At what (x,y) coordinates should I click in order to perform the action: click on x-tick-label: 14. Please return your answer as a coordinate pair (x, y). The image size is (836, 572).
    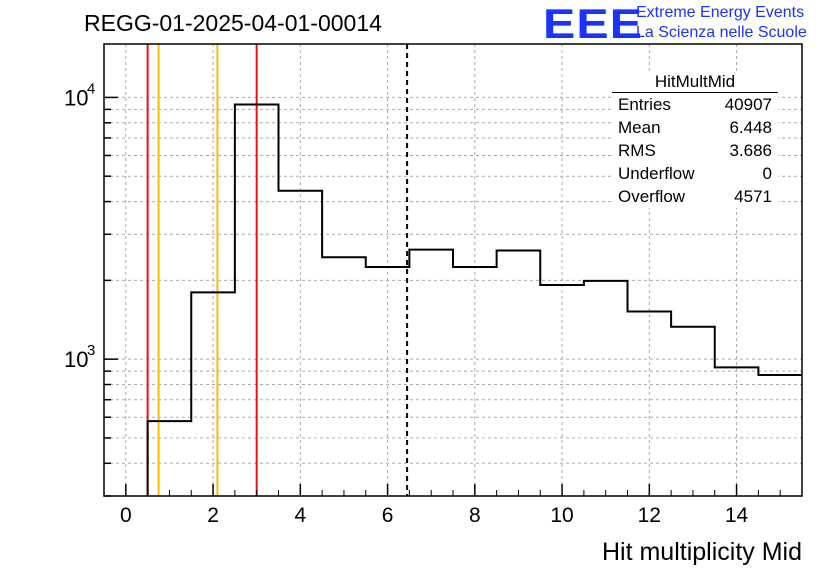
    Looking at the image, I should click on (737, 515).